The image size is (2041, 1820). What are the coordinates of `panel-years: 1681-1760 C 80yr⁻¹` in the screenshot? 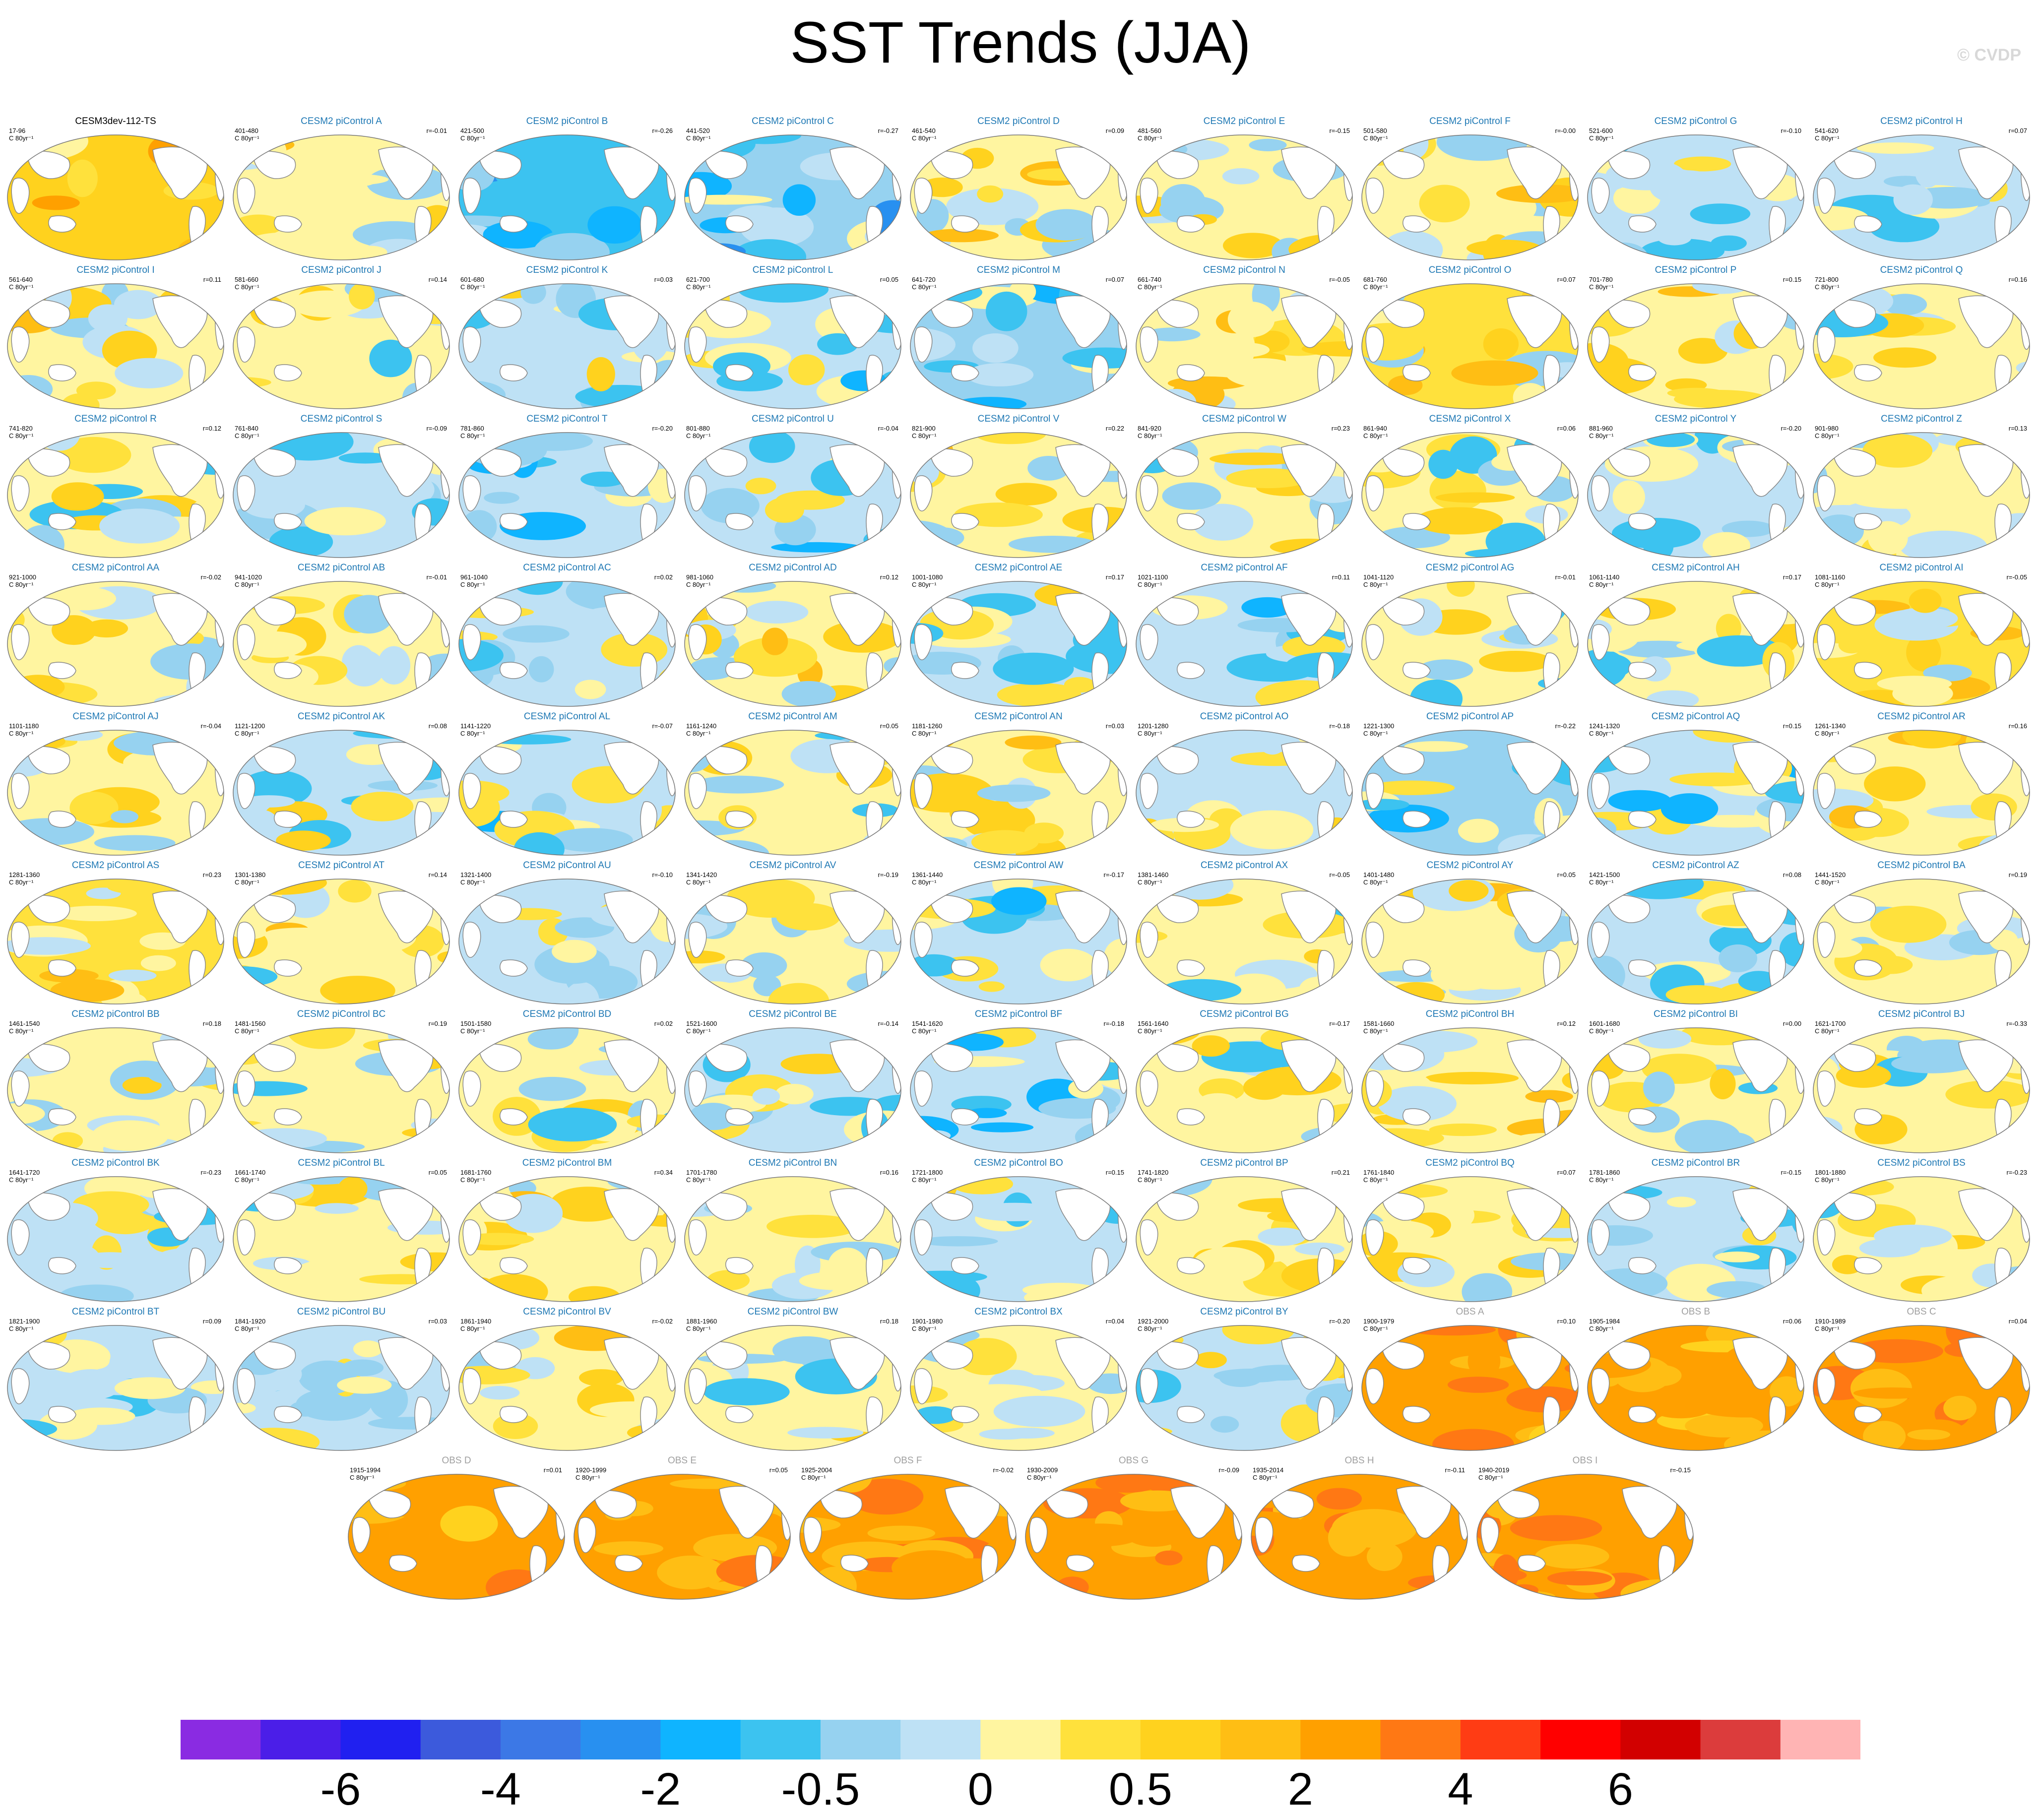 It's located at (475, 1176).